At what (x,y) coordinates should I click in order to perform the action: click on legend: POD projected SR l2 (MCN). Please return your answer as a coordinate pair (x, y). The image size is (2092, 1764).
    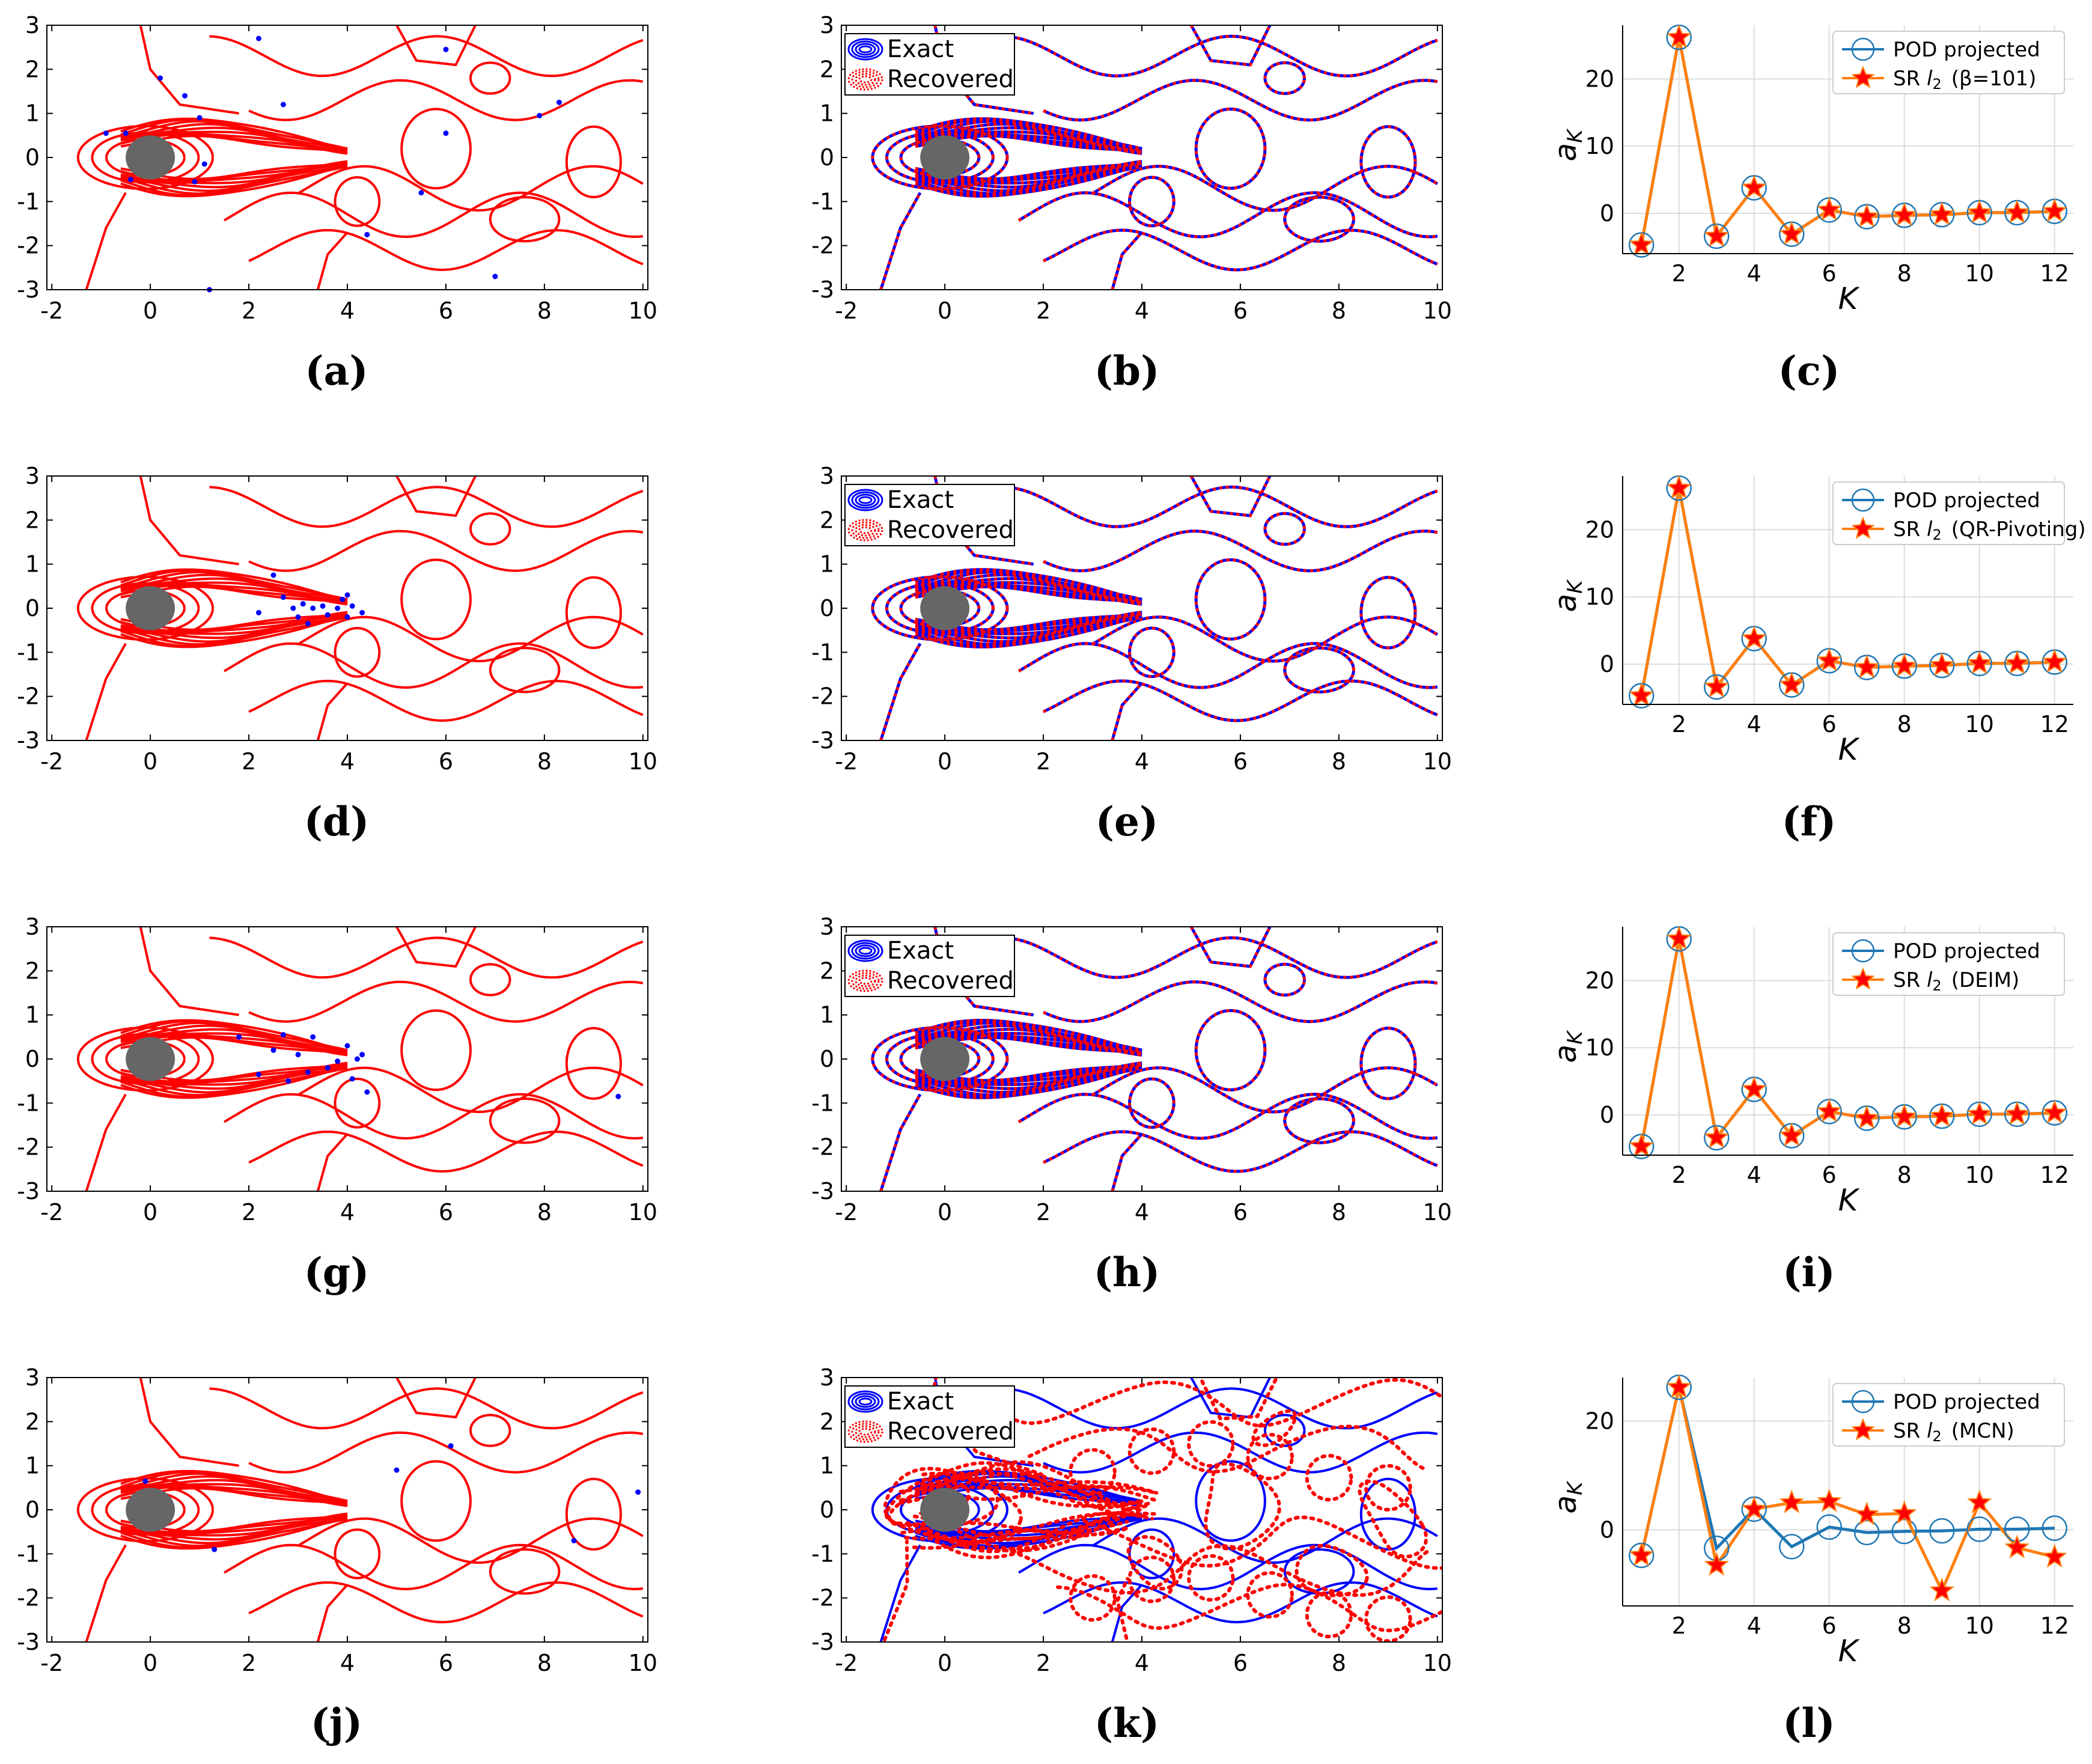
    Looking at the image, I should click on (1949, 1415).